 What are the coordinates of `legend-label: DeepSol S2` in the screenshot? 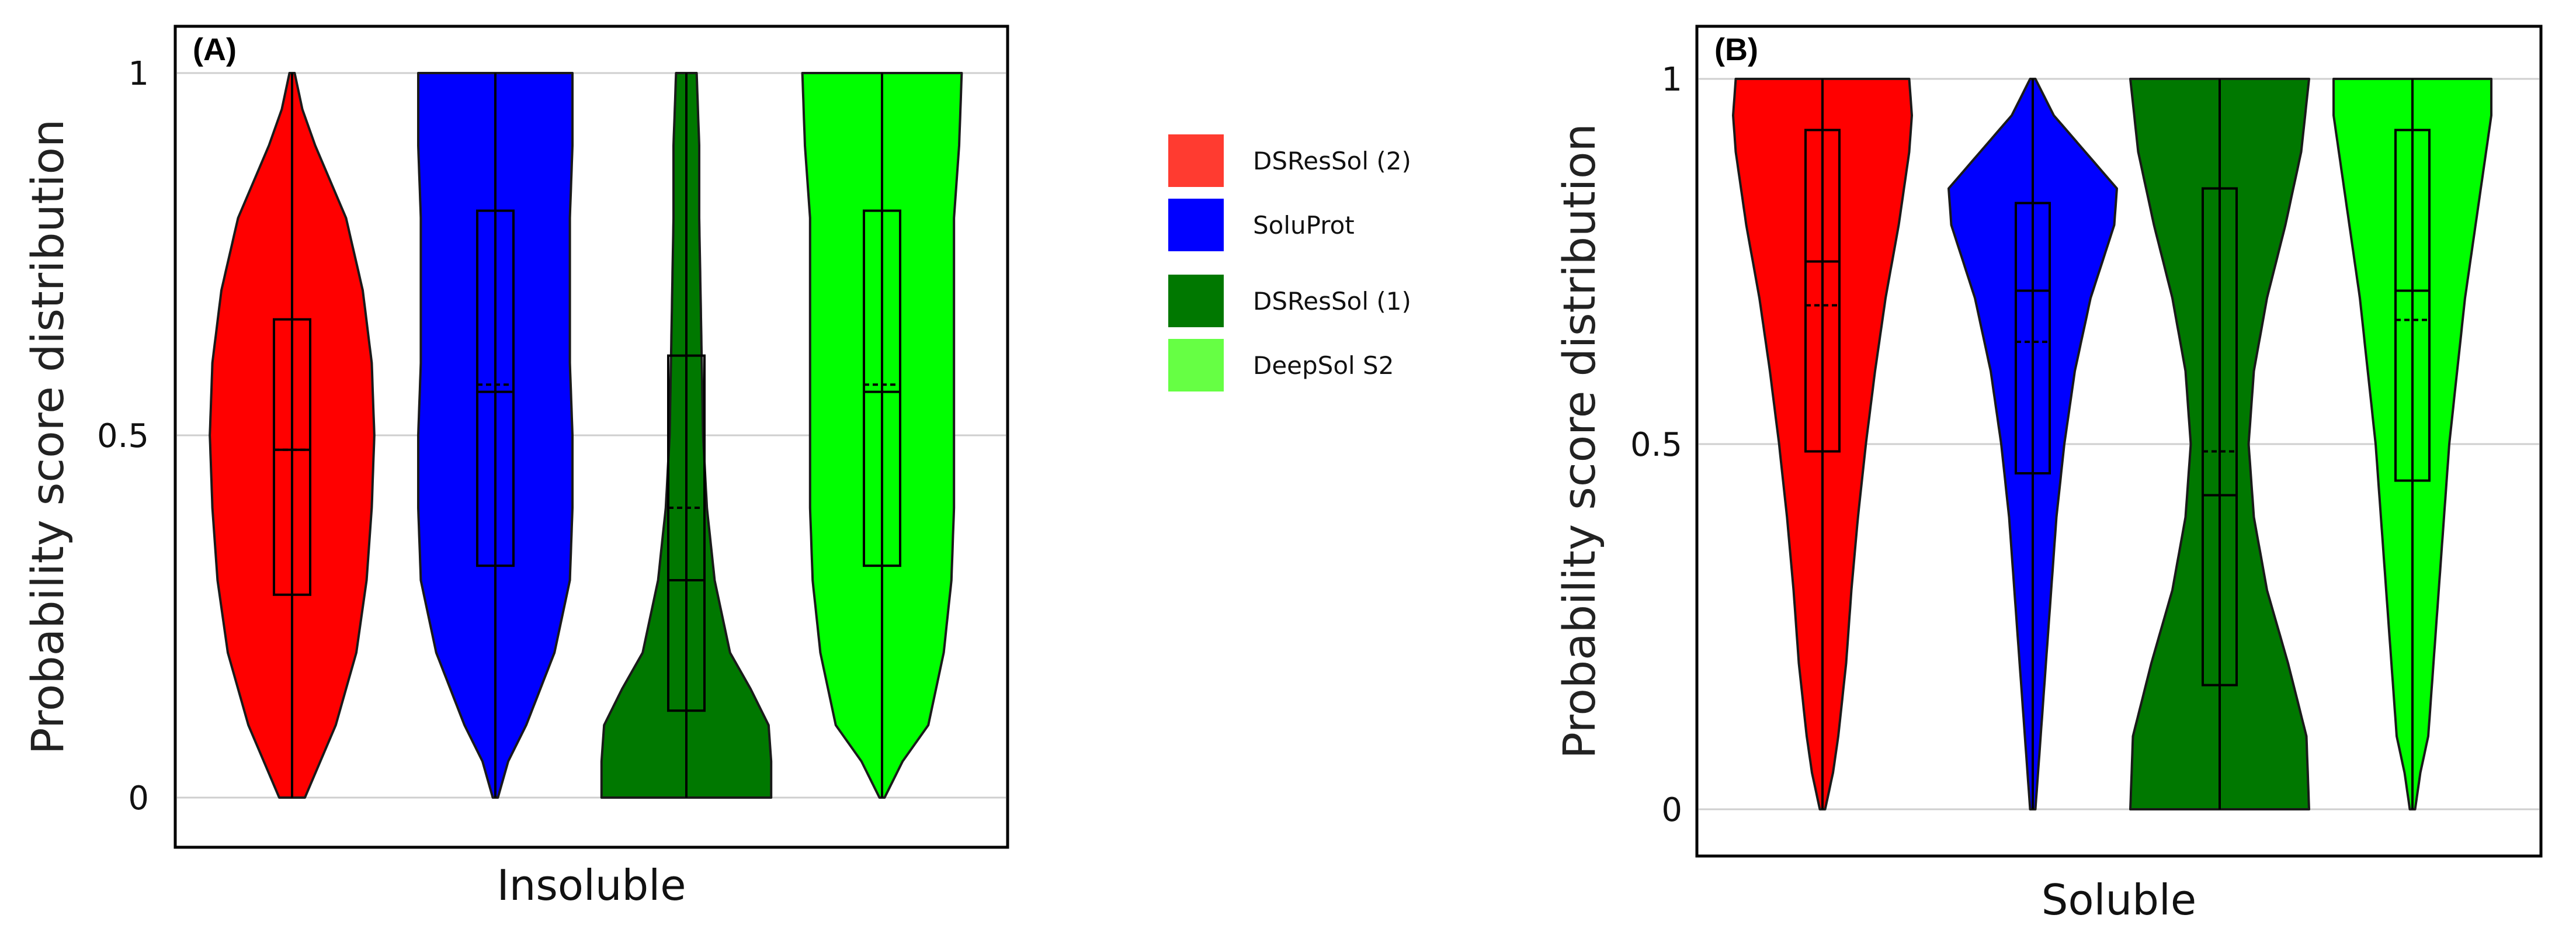 It's located at (1323, 366).